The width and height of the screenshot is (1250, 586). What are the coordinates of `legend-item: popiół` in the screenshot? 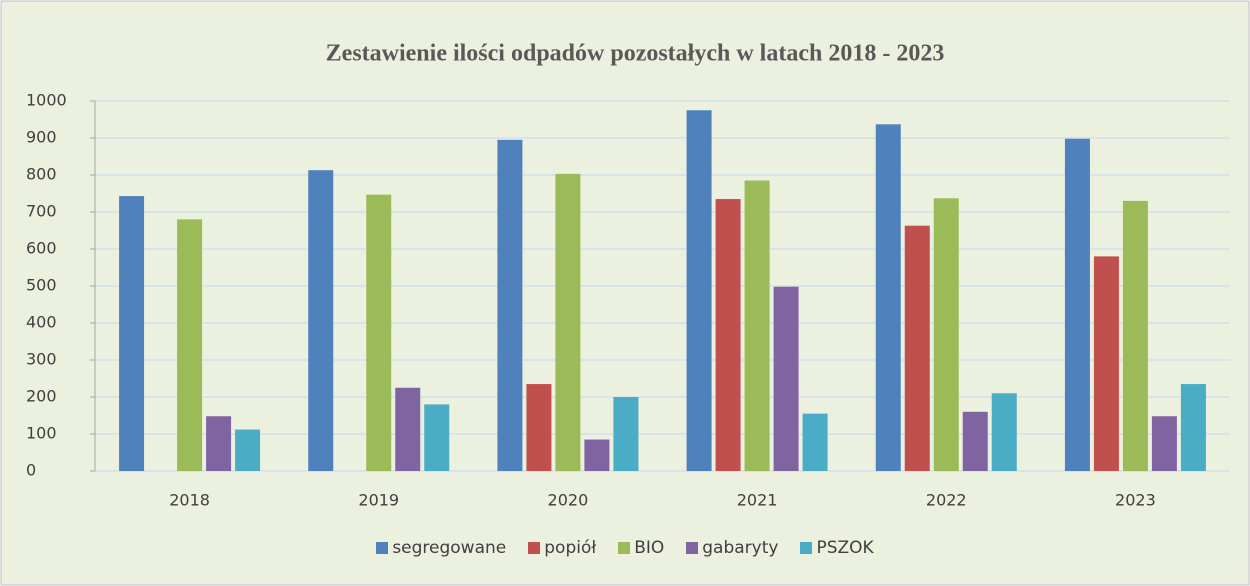 It's located at (562, 548).